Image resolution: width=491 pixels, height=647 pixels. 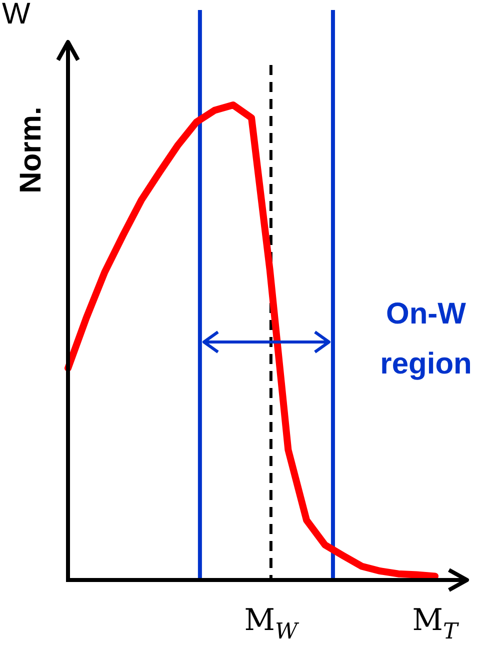 I want to click on chart-title: W, so click(x=16, y=15).